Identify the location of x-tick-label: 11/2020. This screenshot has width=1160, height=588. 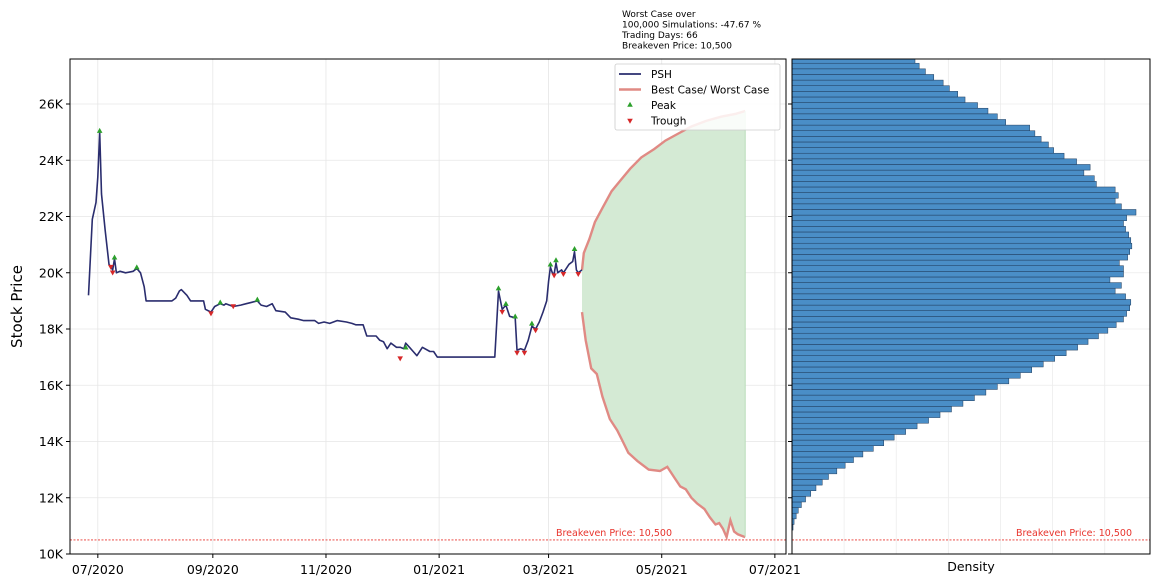
(326, 569).